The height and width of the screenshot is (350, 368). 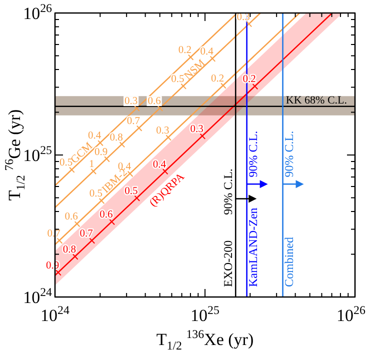 What do you see at coordinates (253, 247) in the screenshot?
I see `ref-line-label: KamLAND-Zen` at bounding box center [253, 247].